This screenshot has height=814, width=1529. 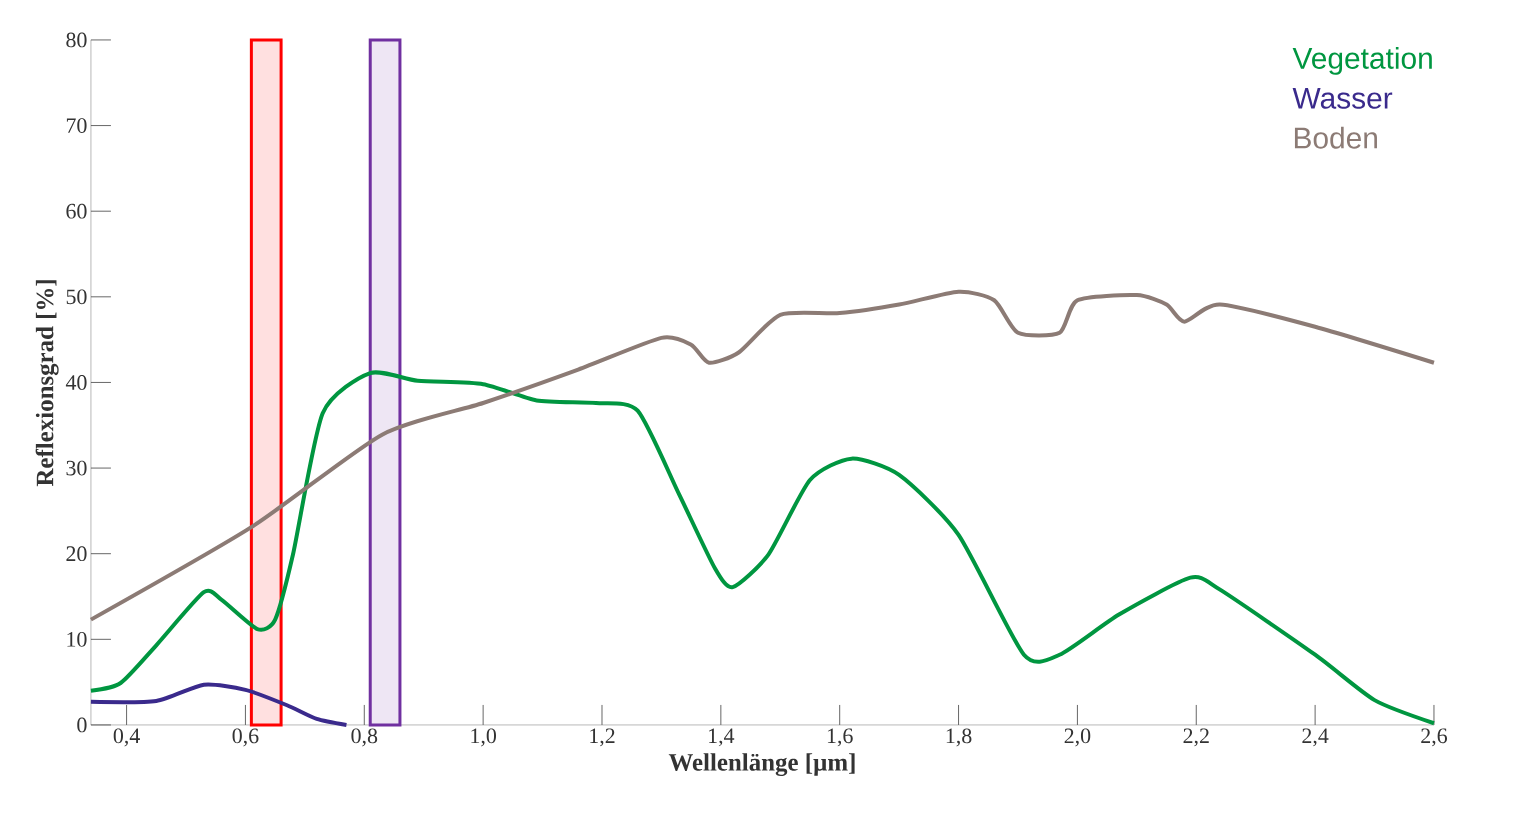 I want to click on y-tick-label: 80, so click(x=76, y=40).